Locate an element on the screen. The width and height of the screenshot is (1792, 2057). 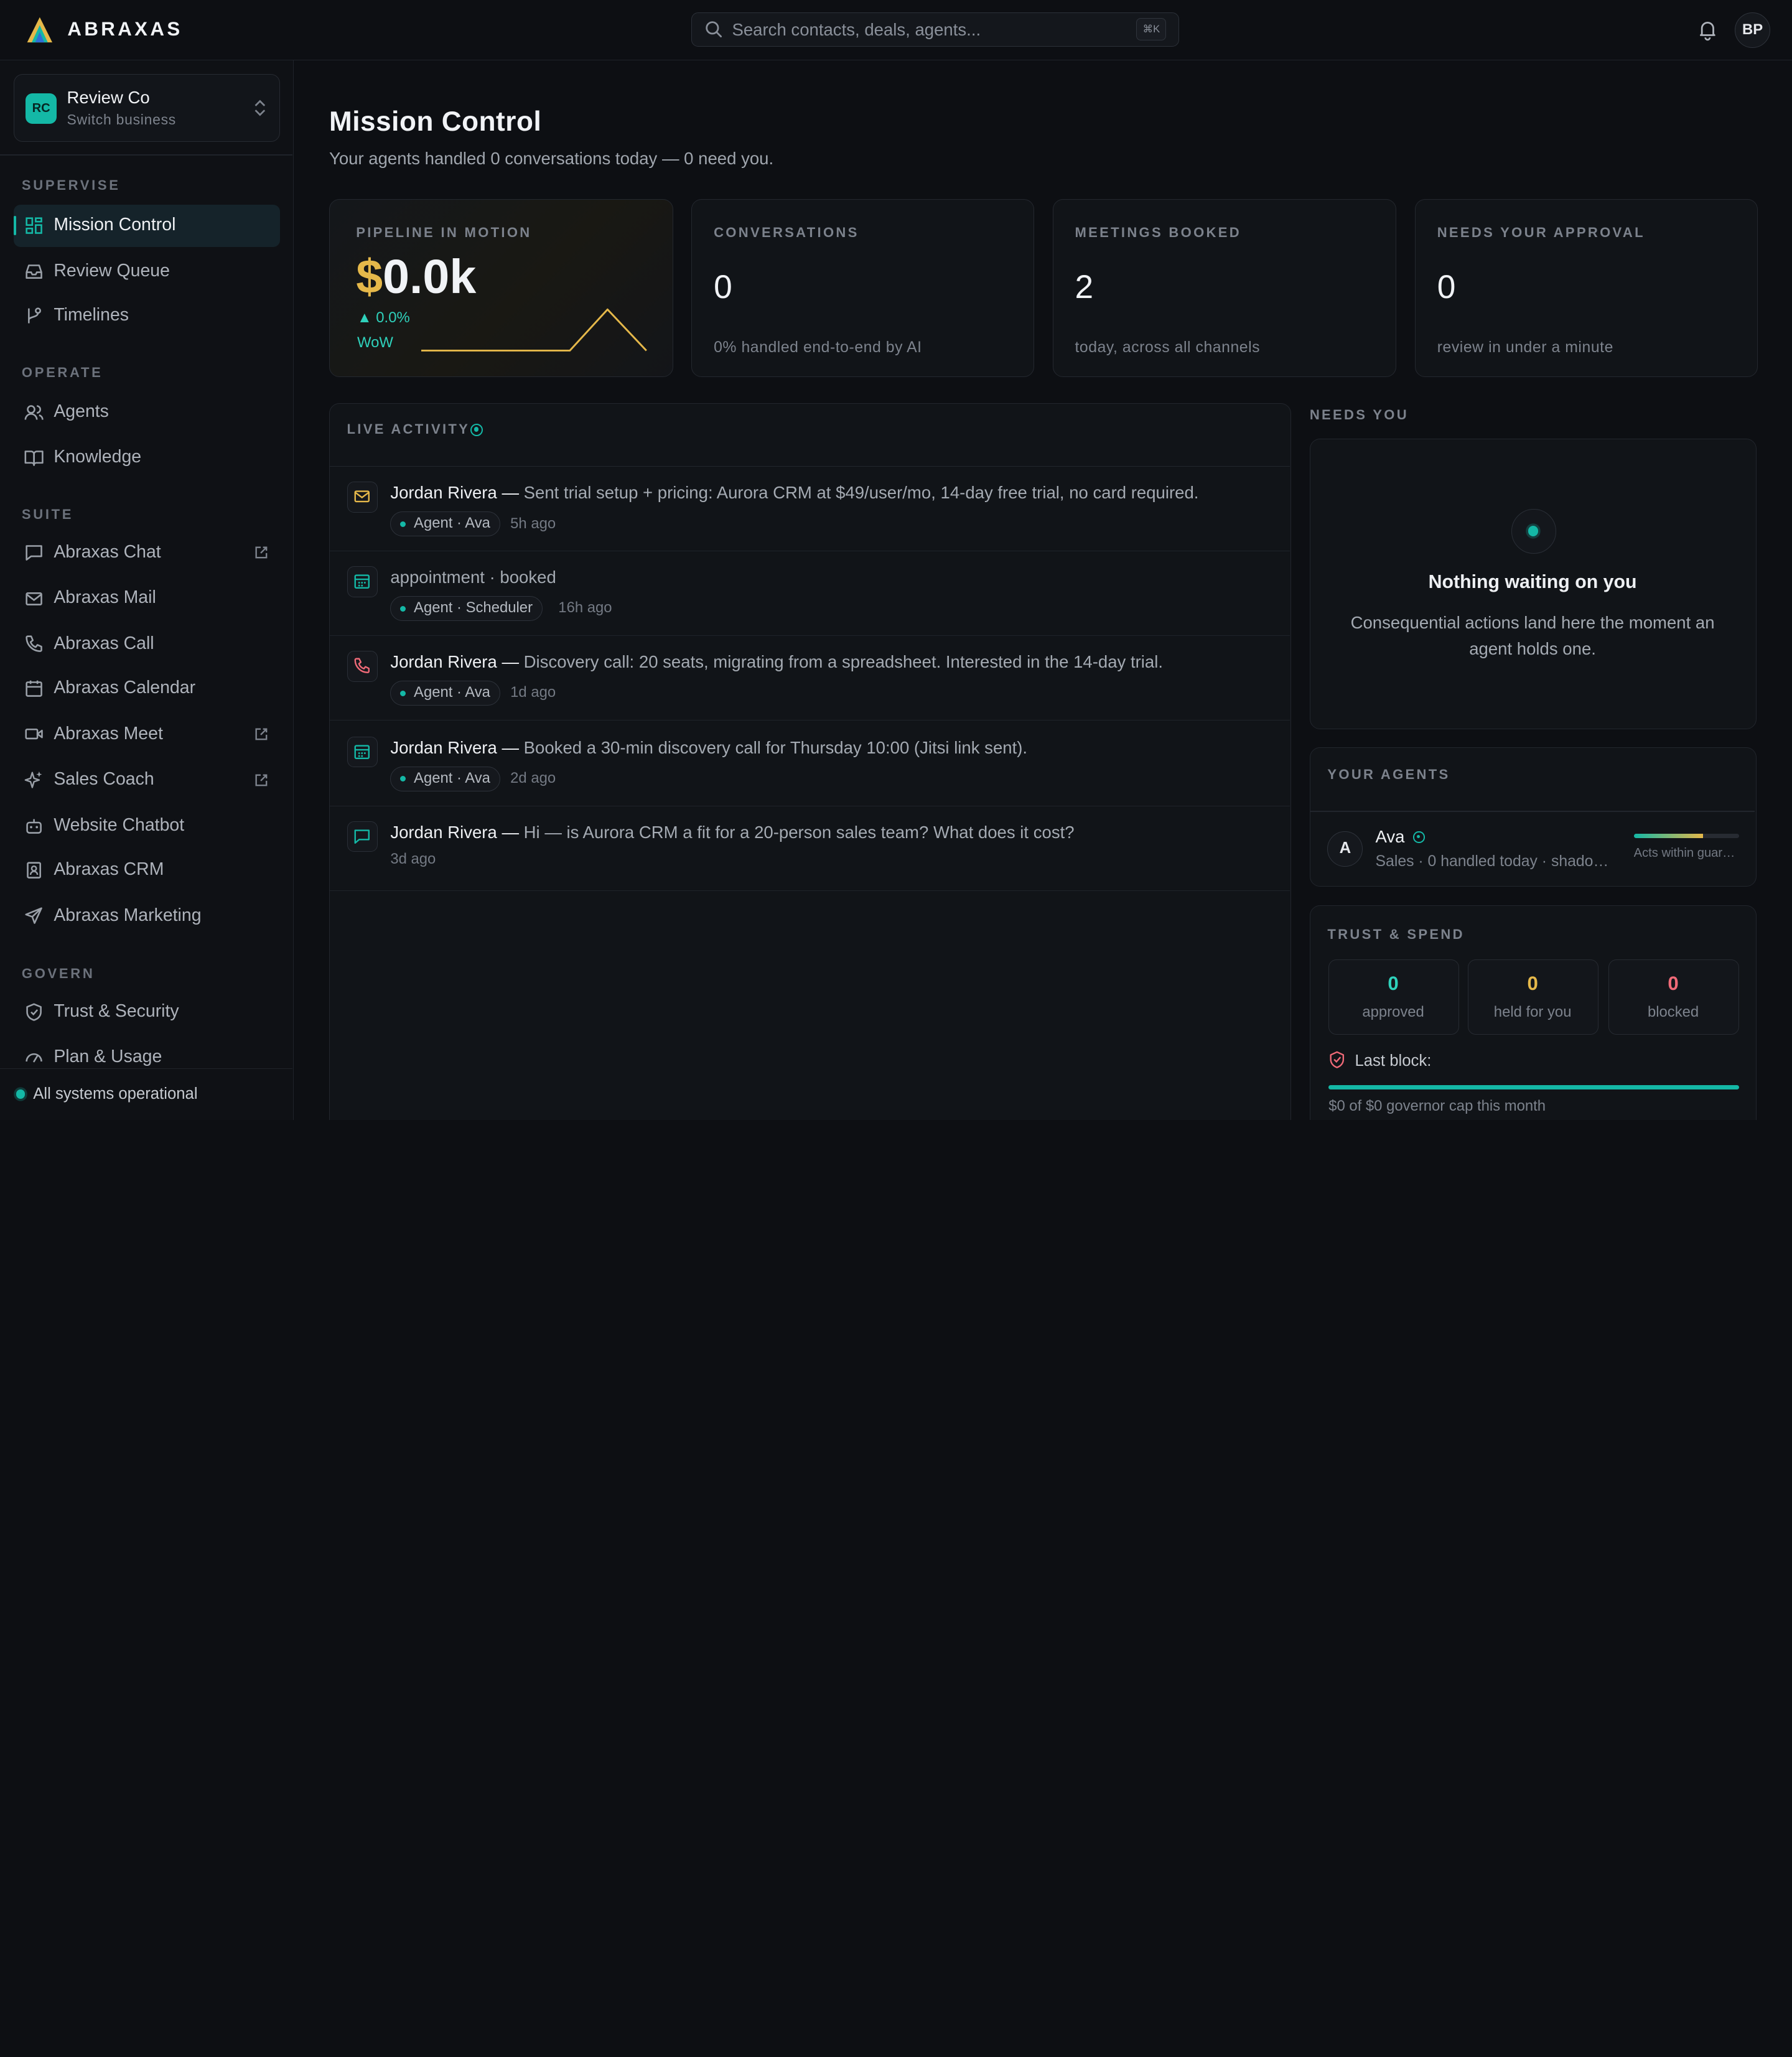
section-supervise: SUPERVISE is located at coordinates (71, 185).